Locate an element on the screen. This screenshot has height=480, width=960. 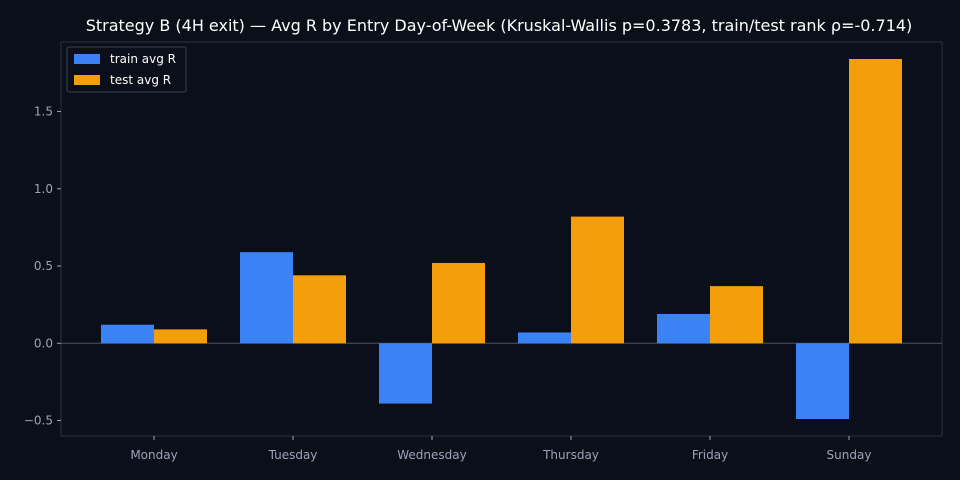
y-tick-label: 1.5 is located at coordinates (43, 112).